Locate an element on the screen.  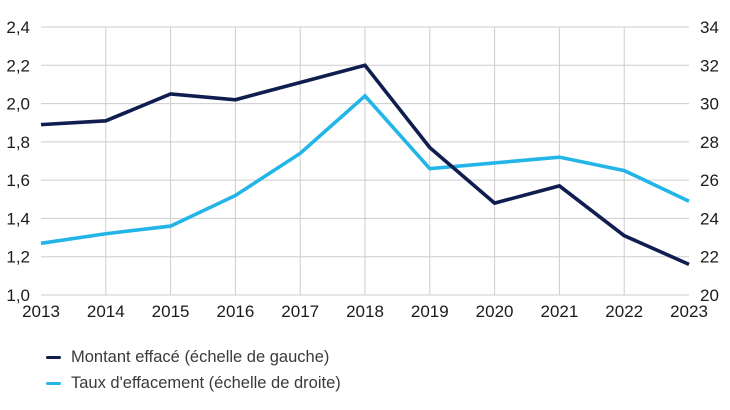
right-axis-tick-label: 32 is located at coordinates (709, 65).